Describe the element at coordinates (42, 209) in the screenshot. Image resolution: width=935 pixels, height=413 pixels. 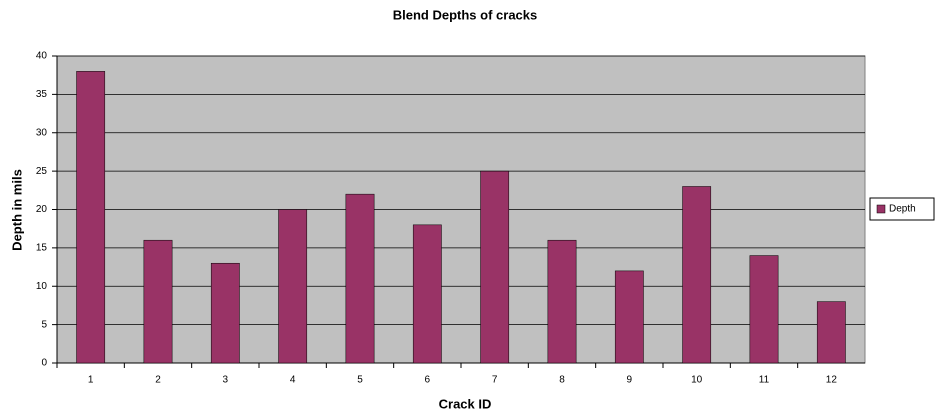
I see `y-tick-label: 20` at that location.